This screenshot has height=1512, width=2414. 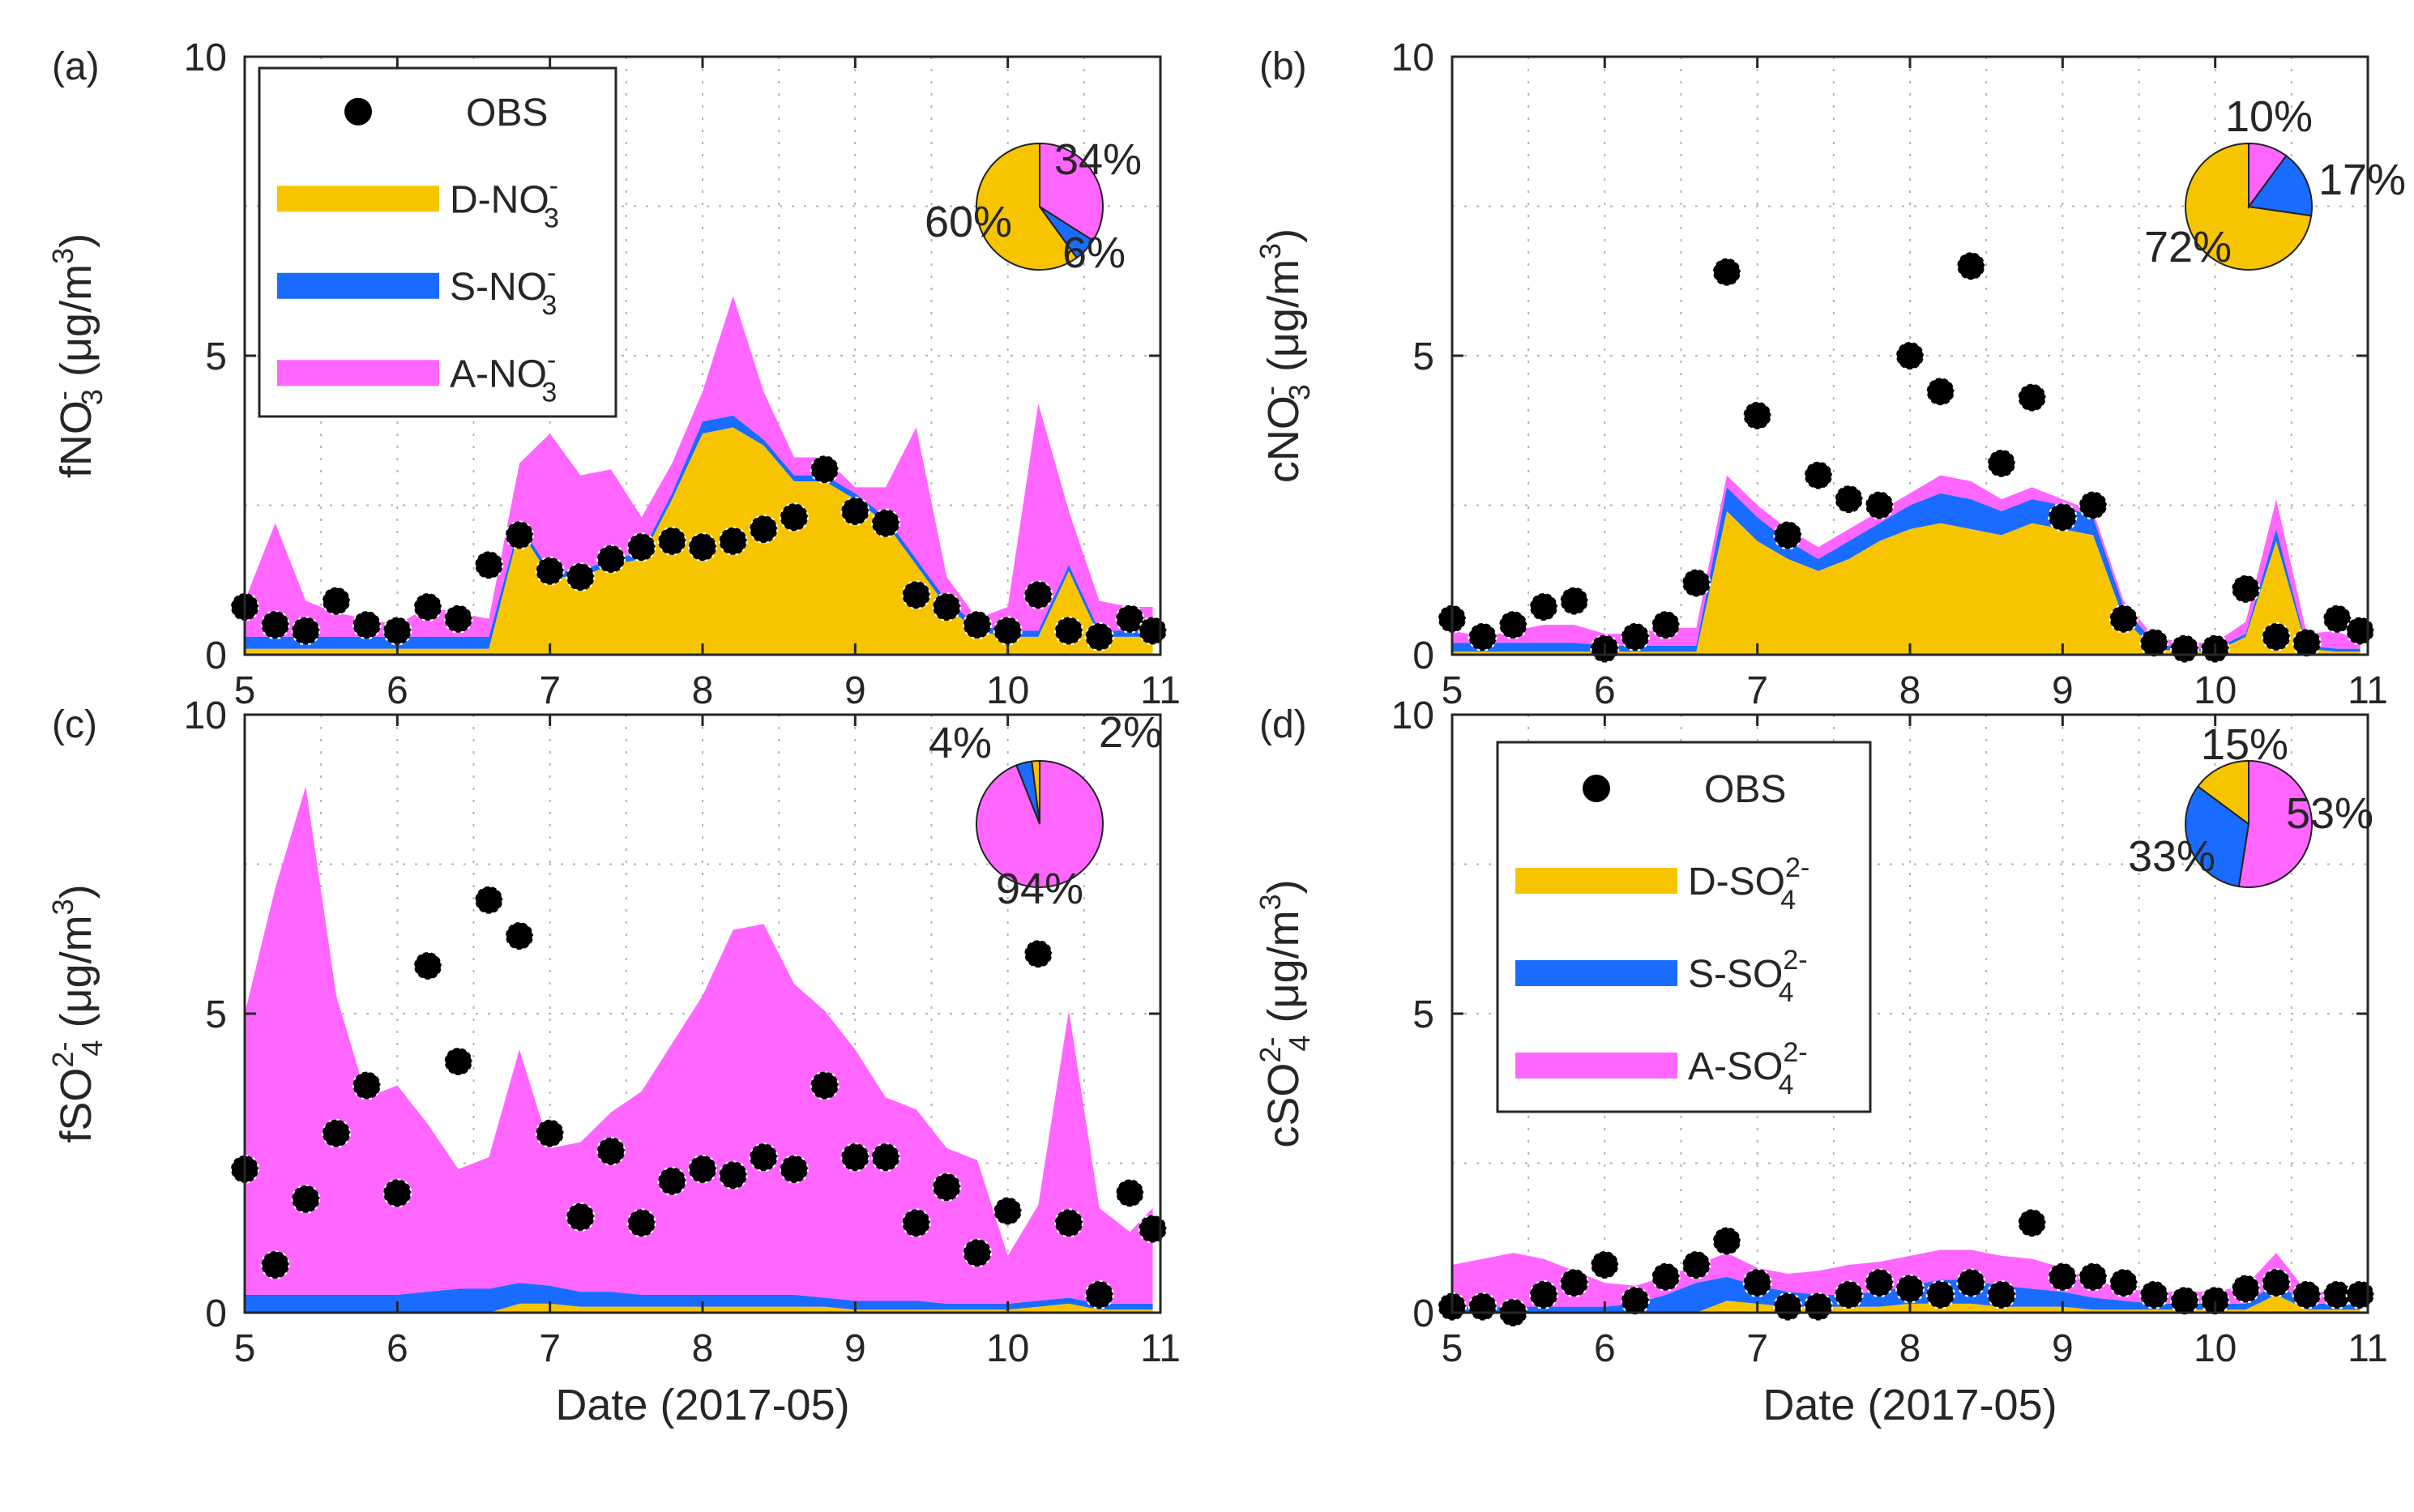 I want to click on legend-label-s: S-SO2-4, so click(x=1748, y=976).